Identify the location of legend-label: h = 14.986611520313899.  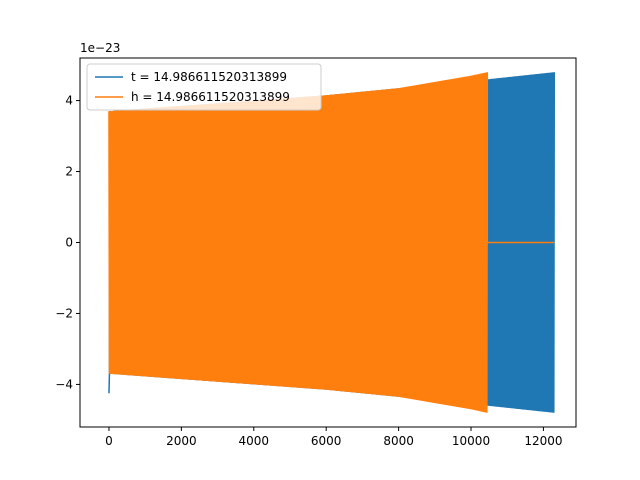
(210, 97).